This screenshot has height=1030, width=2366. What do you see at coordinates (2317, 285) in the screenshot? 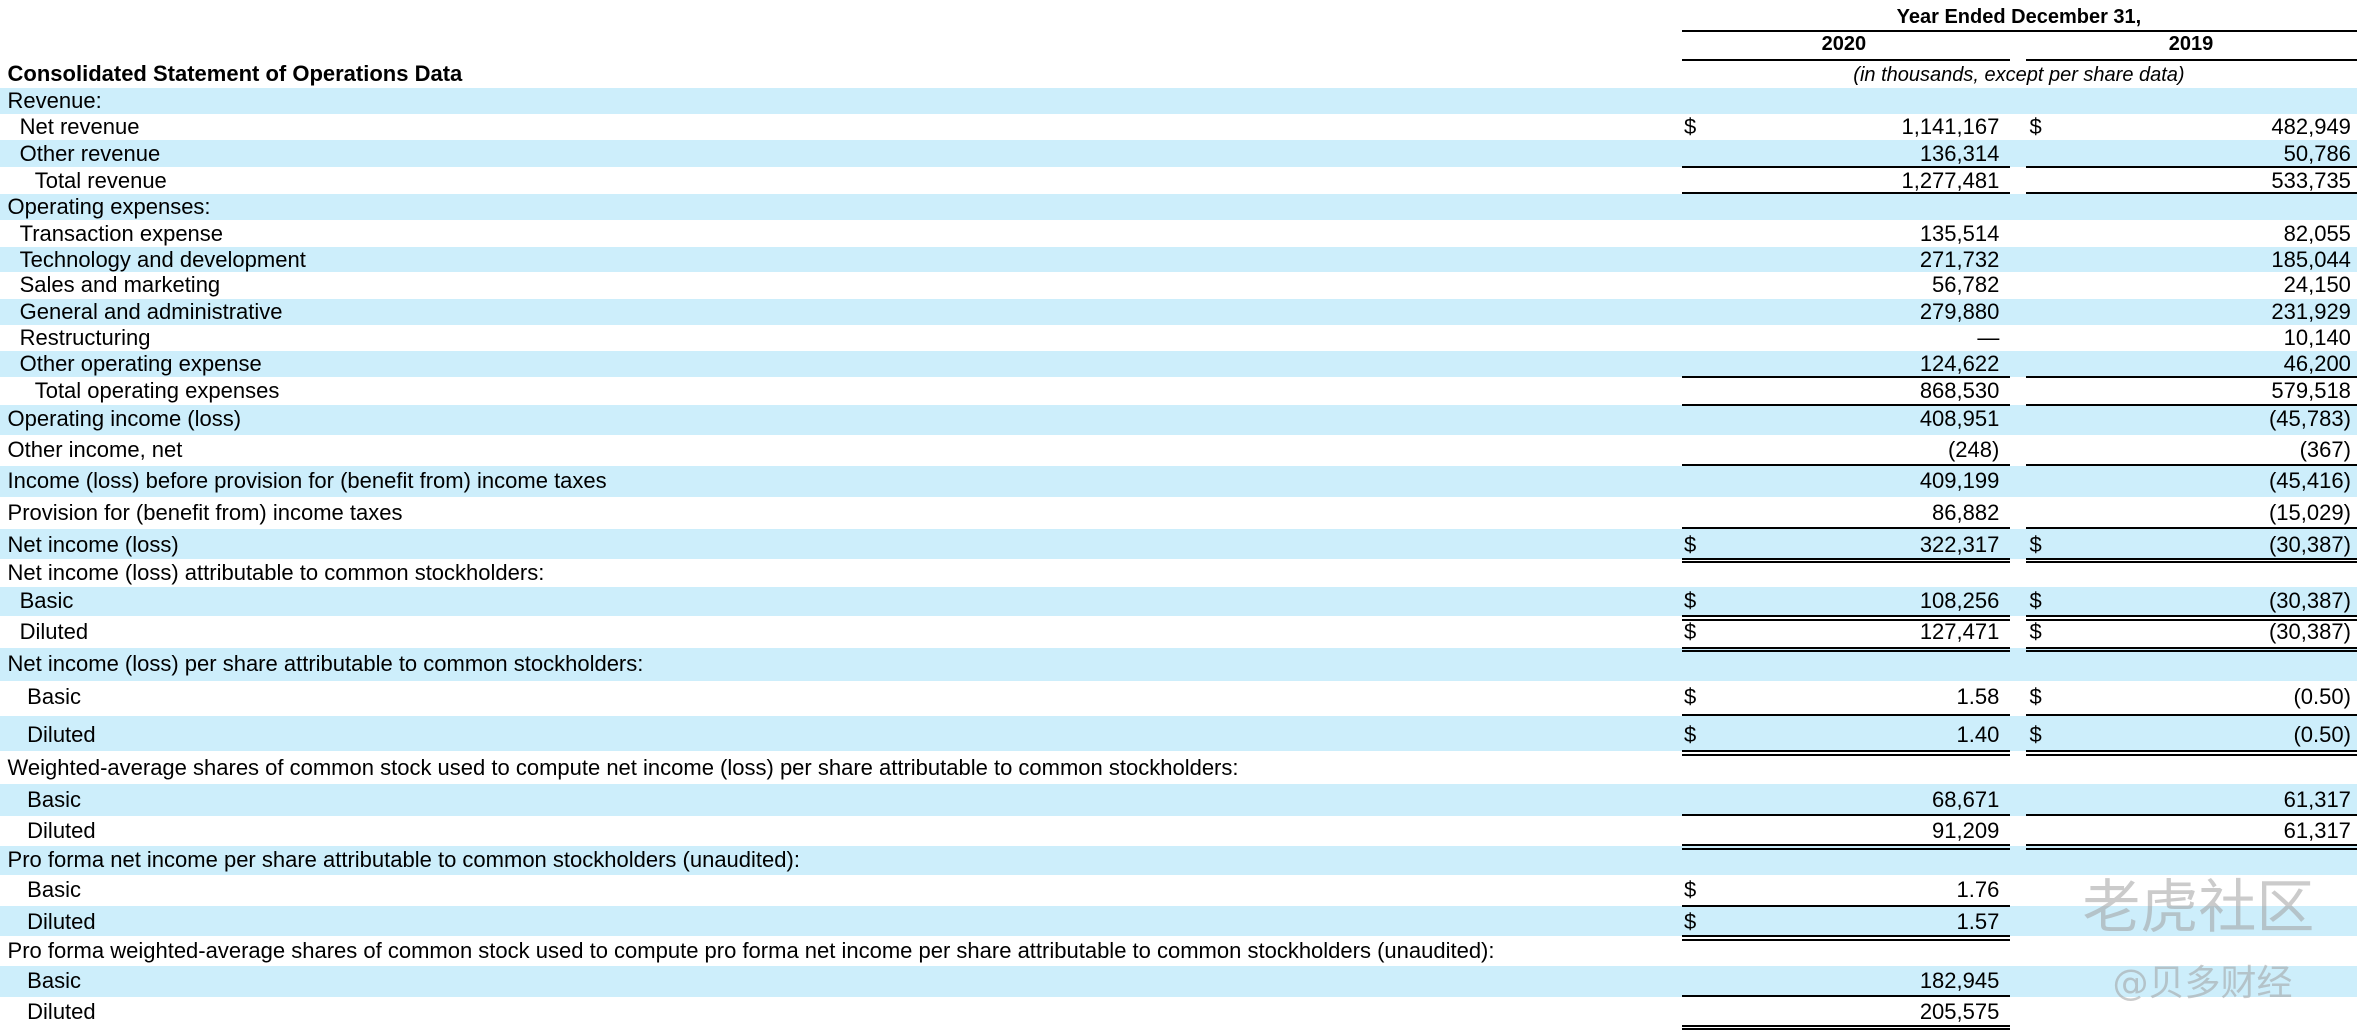
I see `amount: 24,150` at bounding box center [2317, 285].